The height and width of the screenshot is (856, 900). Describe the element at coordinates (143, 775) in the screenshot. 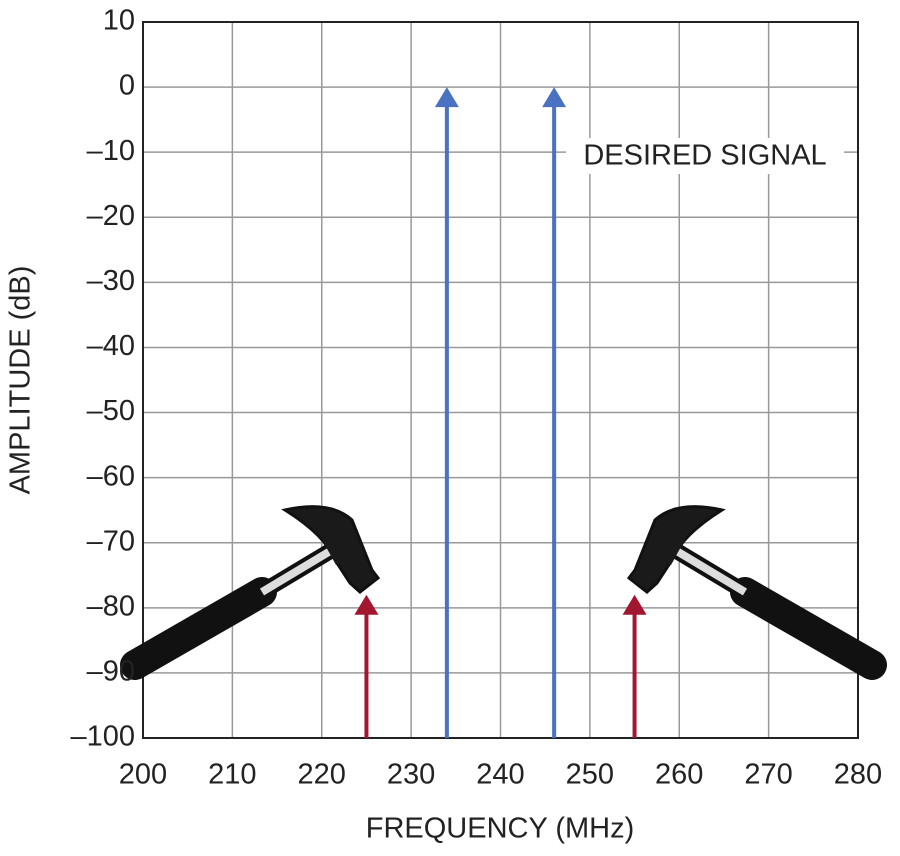

I see `x-tick-label: 200` at that location.